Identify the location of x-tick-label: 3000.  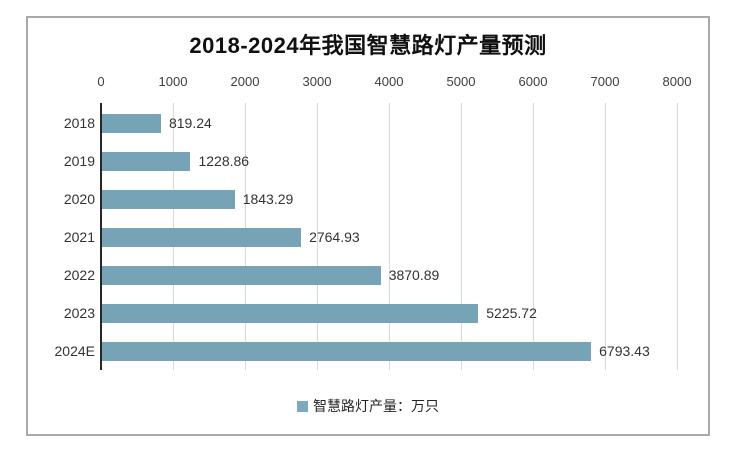
(317, 81).